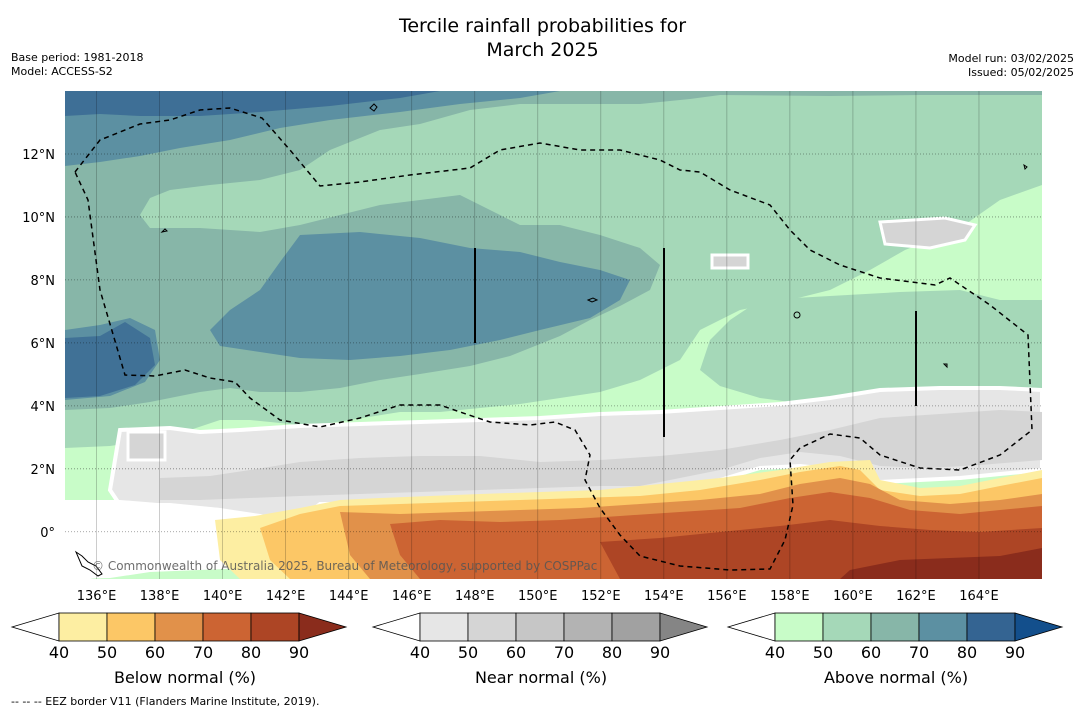  I want to click on legend-title-above: Above normal (%), so click(896, 677).